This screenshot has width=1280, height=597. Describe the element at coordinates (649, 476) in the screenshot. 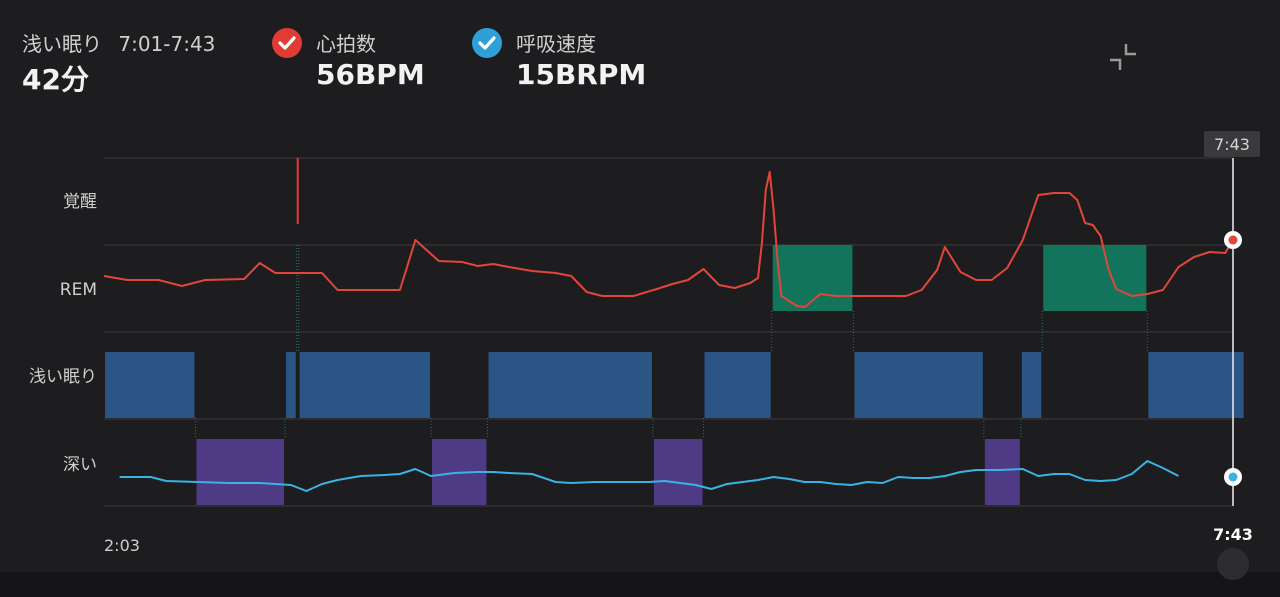

I see `respiration-line` at that location.